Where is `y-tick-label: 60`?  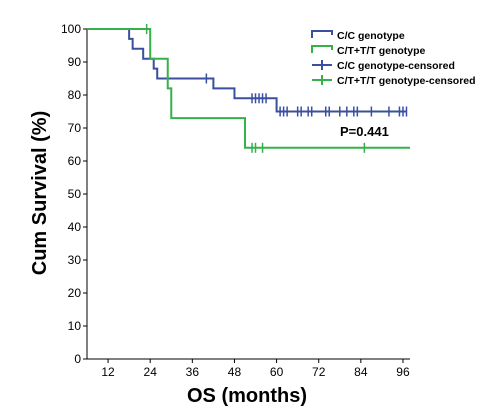 y-tick-label: 60 is located at coordinates (75, 161).